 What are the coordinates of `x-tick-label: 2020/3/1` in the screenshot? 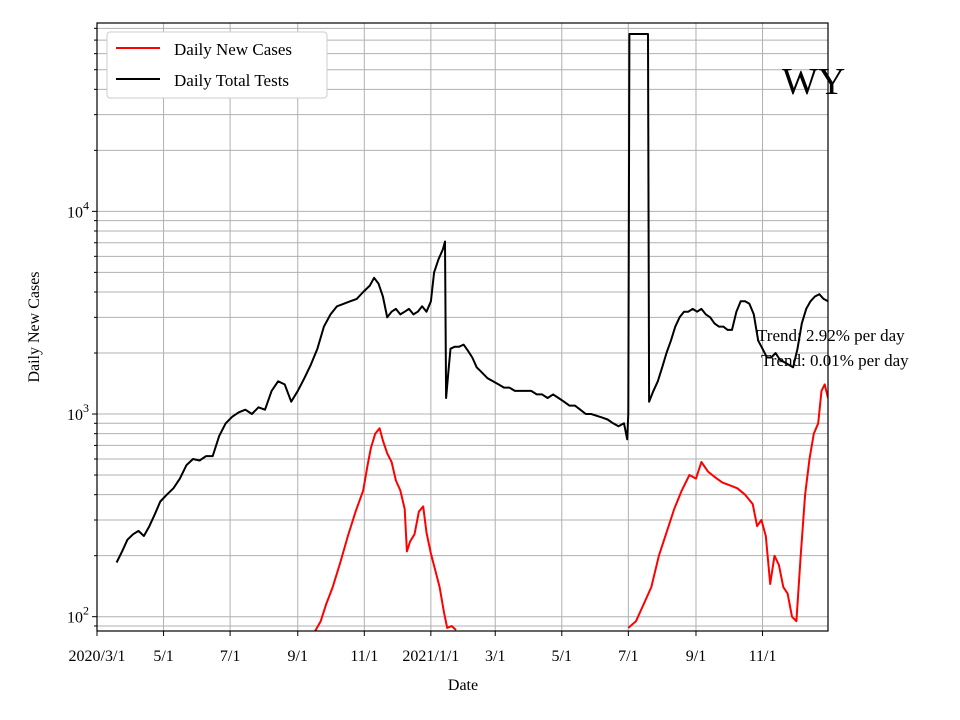 It's located at (97, 656).